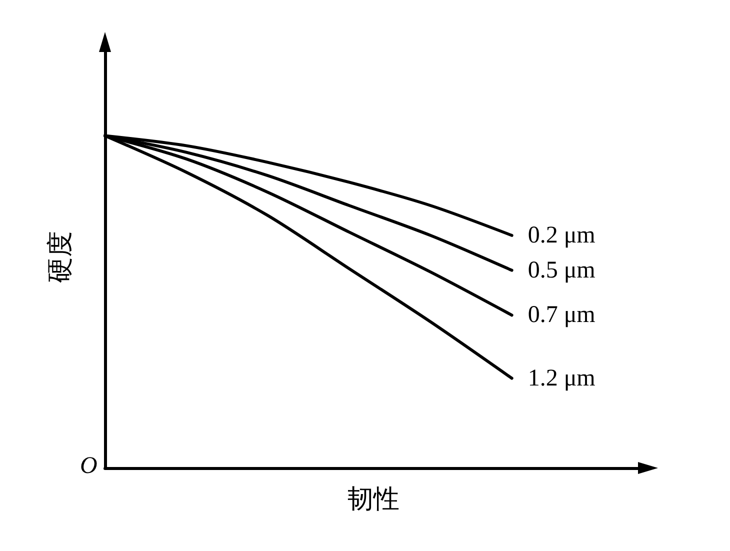 Image resolution: width=730 pixels, height=551 pixels. Describe the element at coordinates (374, 499) in the screenshot. I see `x-axis-title: 韧性` at that location.